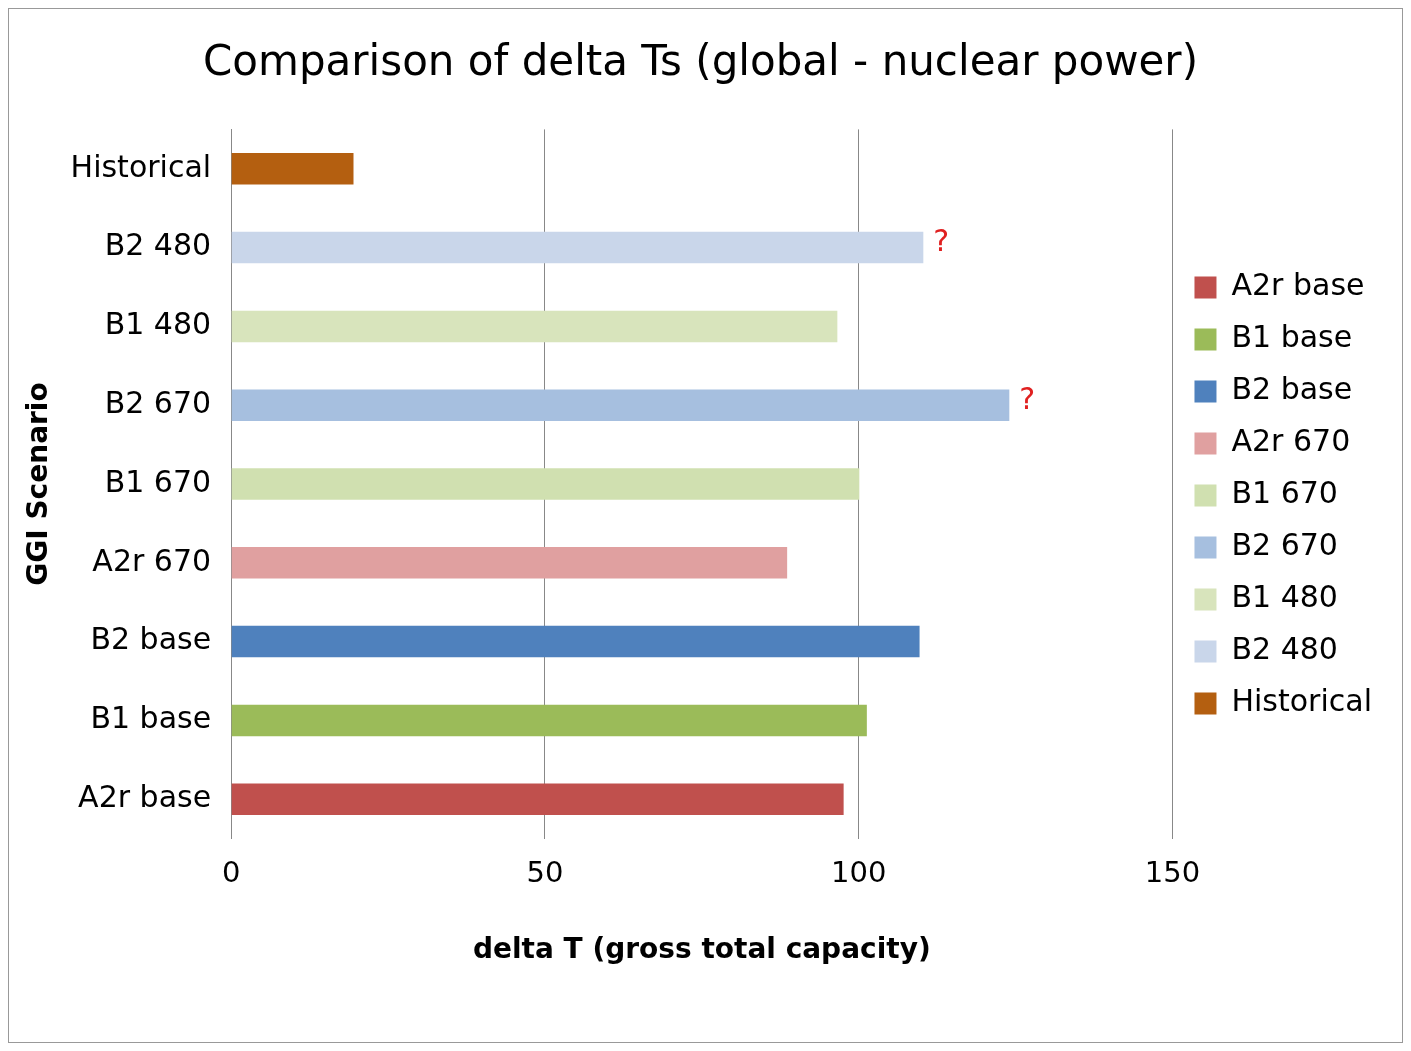 The width and height of the screenshot is (1411, 1051). Describe the element at coordinates (231, 871) in the screenshot. I see `x-tick-label: 0` at that location.